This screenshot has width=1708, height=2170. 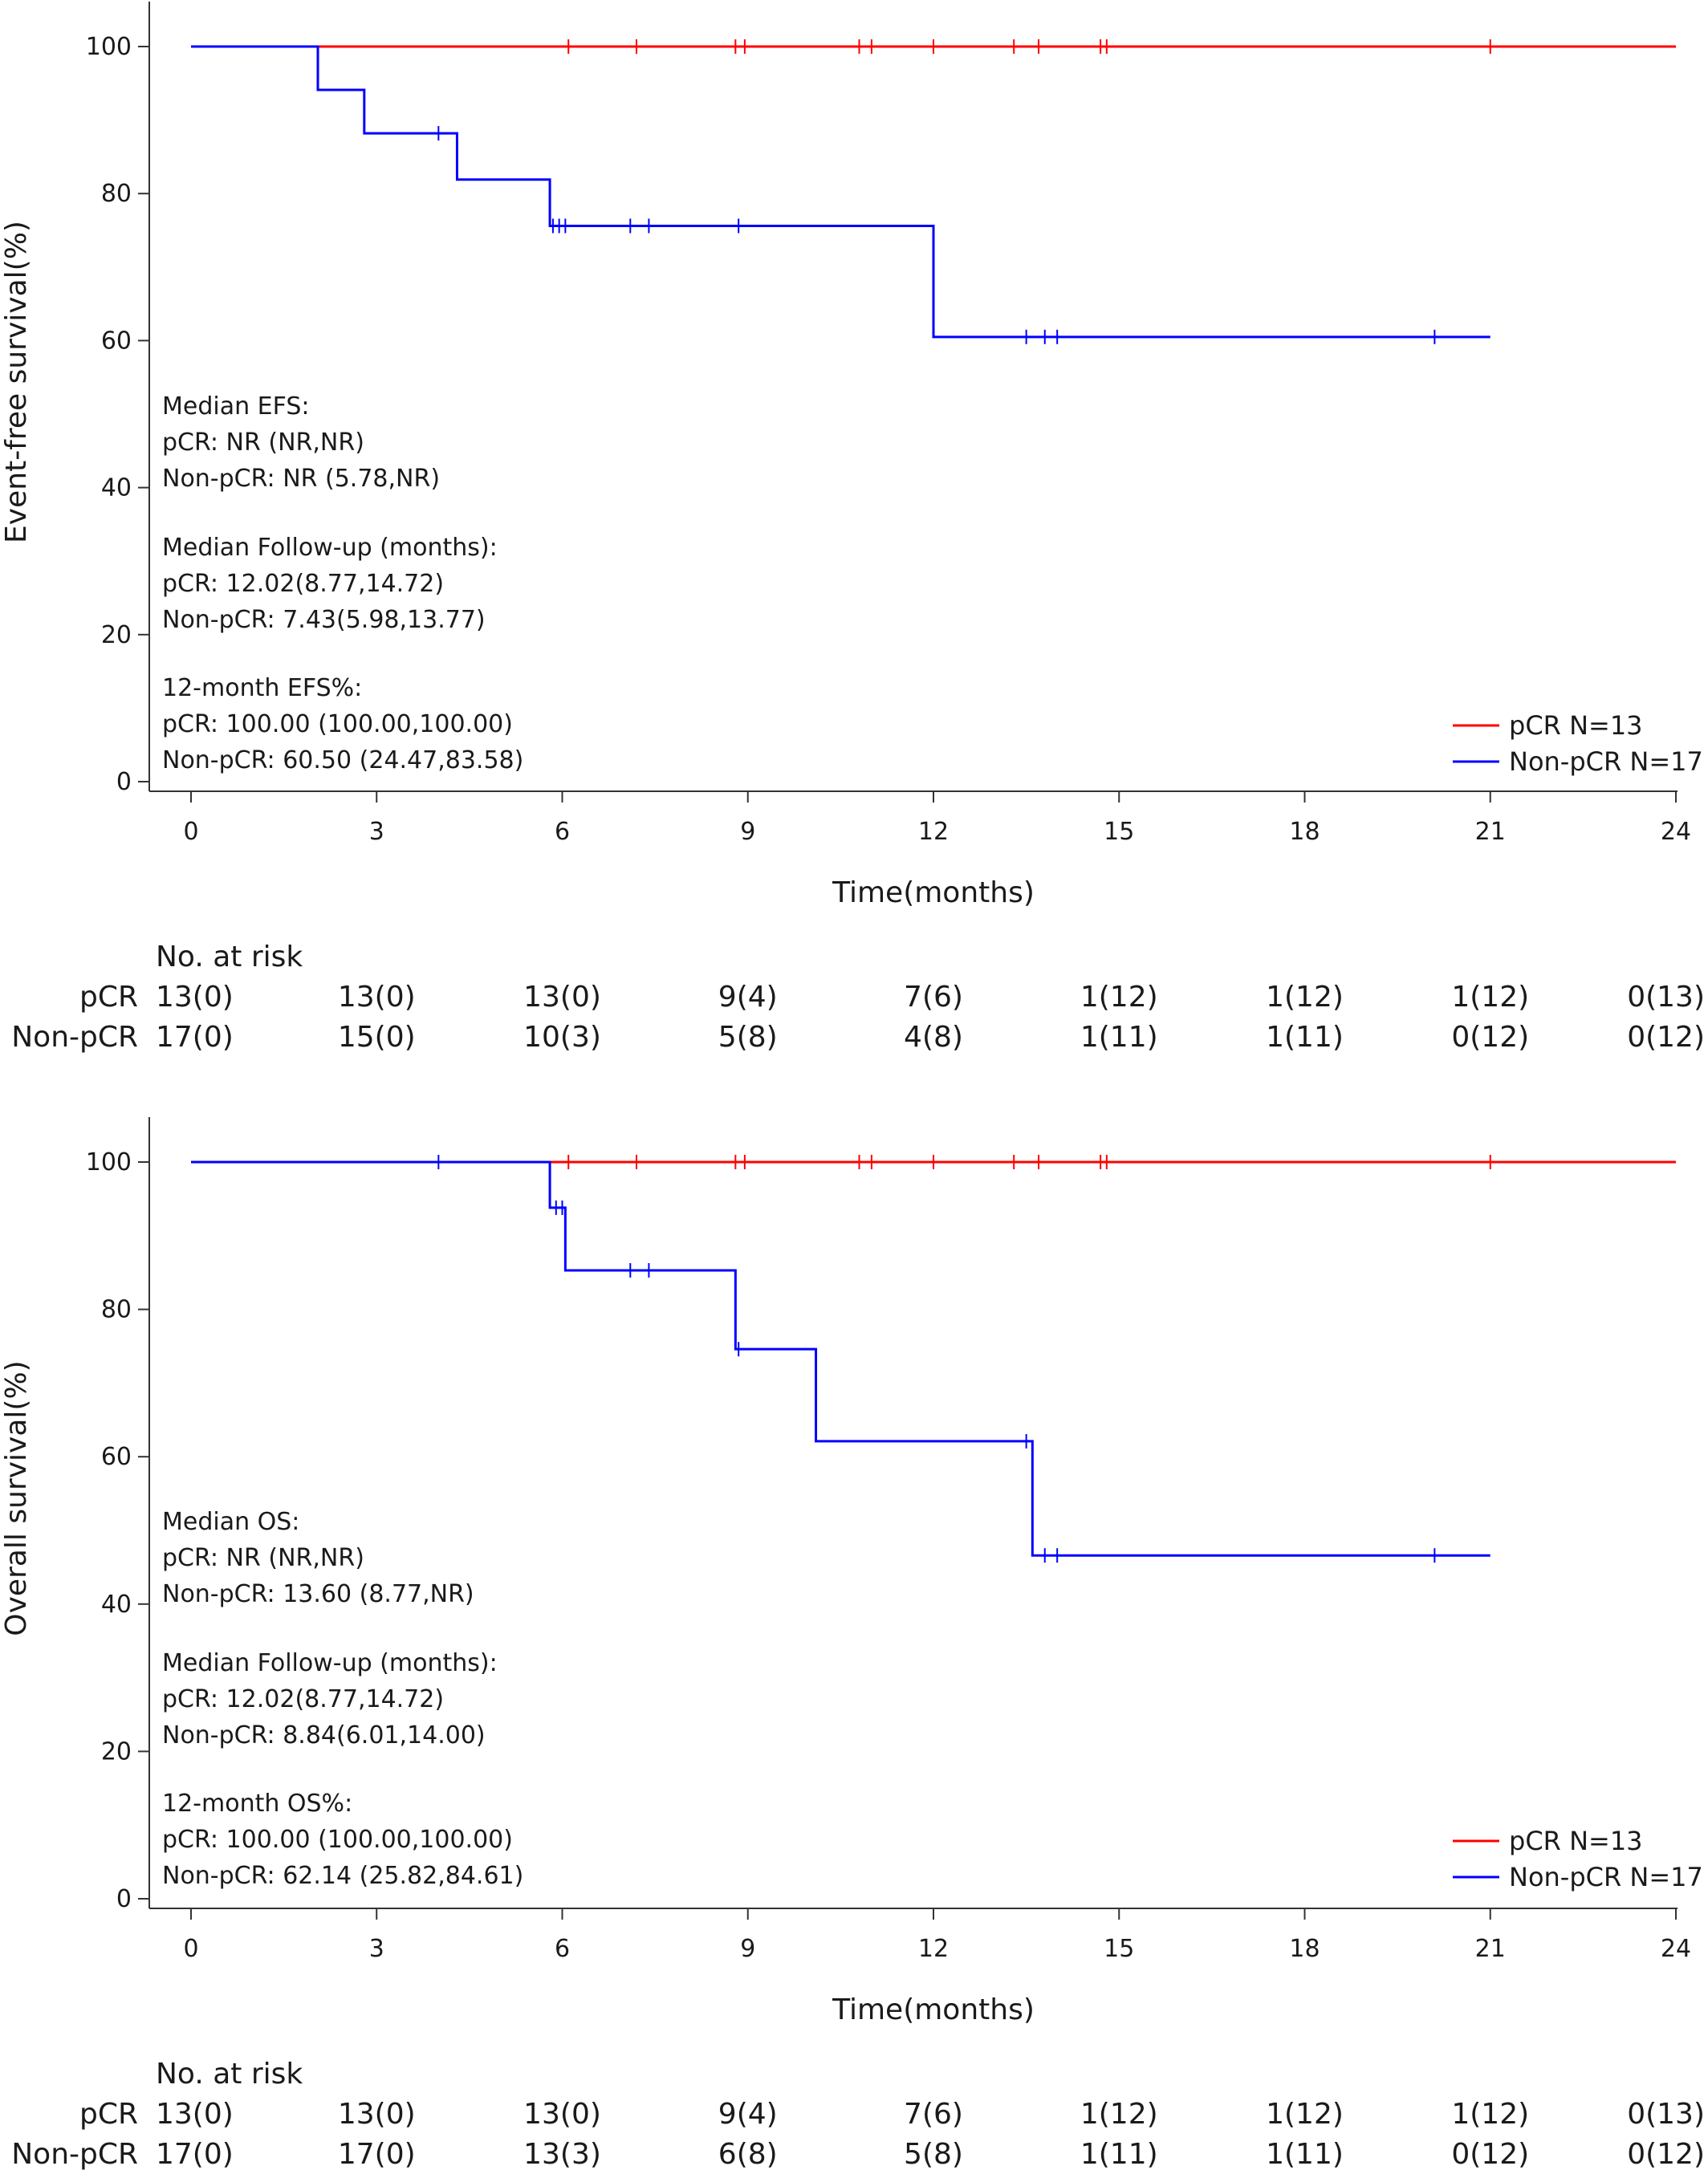 What do you see at coordinates (934, 1037) in the screenshot?
I see `risk-cell: 4(8)` at bounding box center [934, 1037].